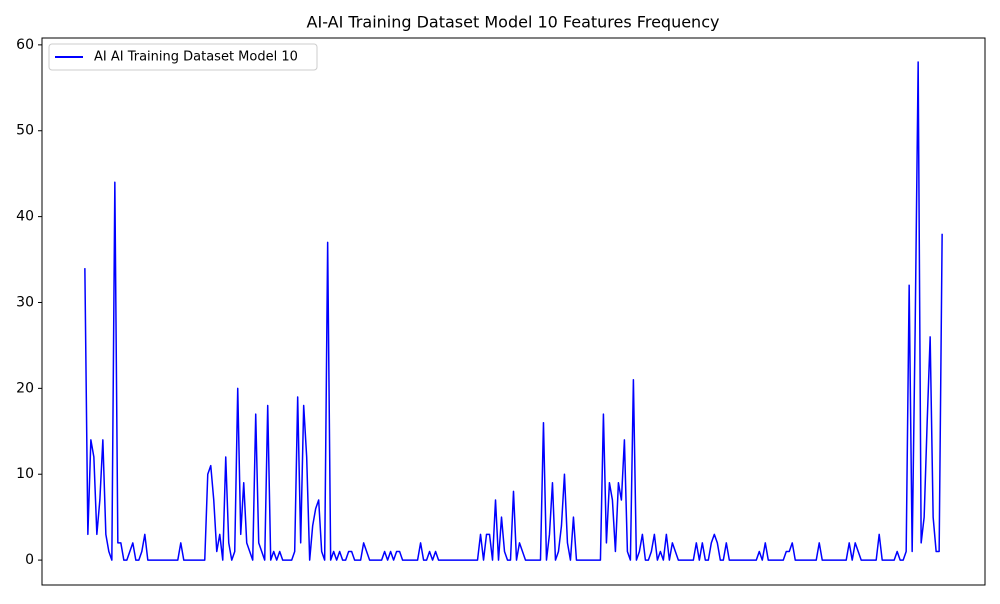  Describe the element at coordinates (25, 217) in the screenshot. I see `y-tick-label: 40` at that location.